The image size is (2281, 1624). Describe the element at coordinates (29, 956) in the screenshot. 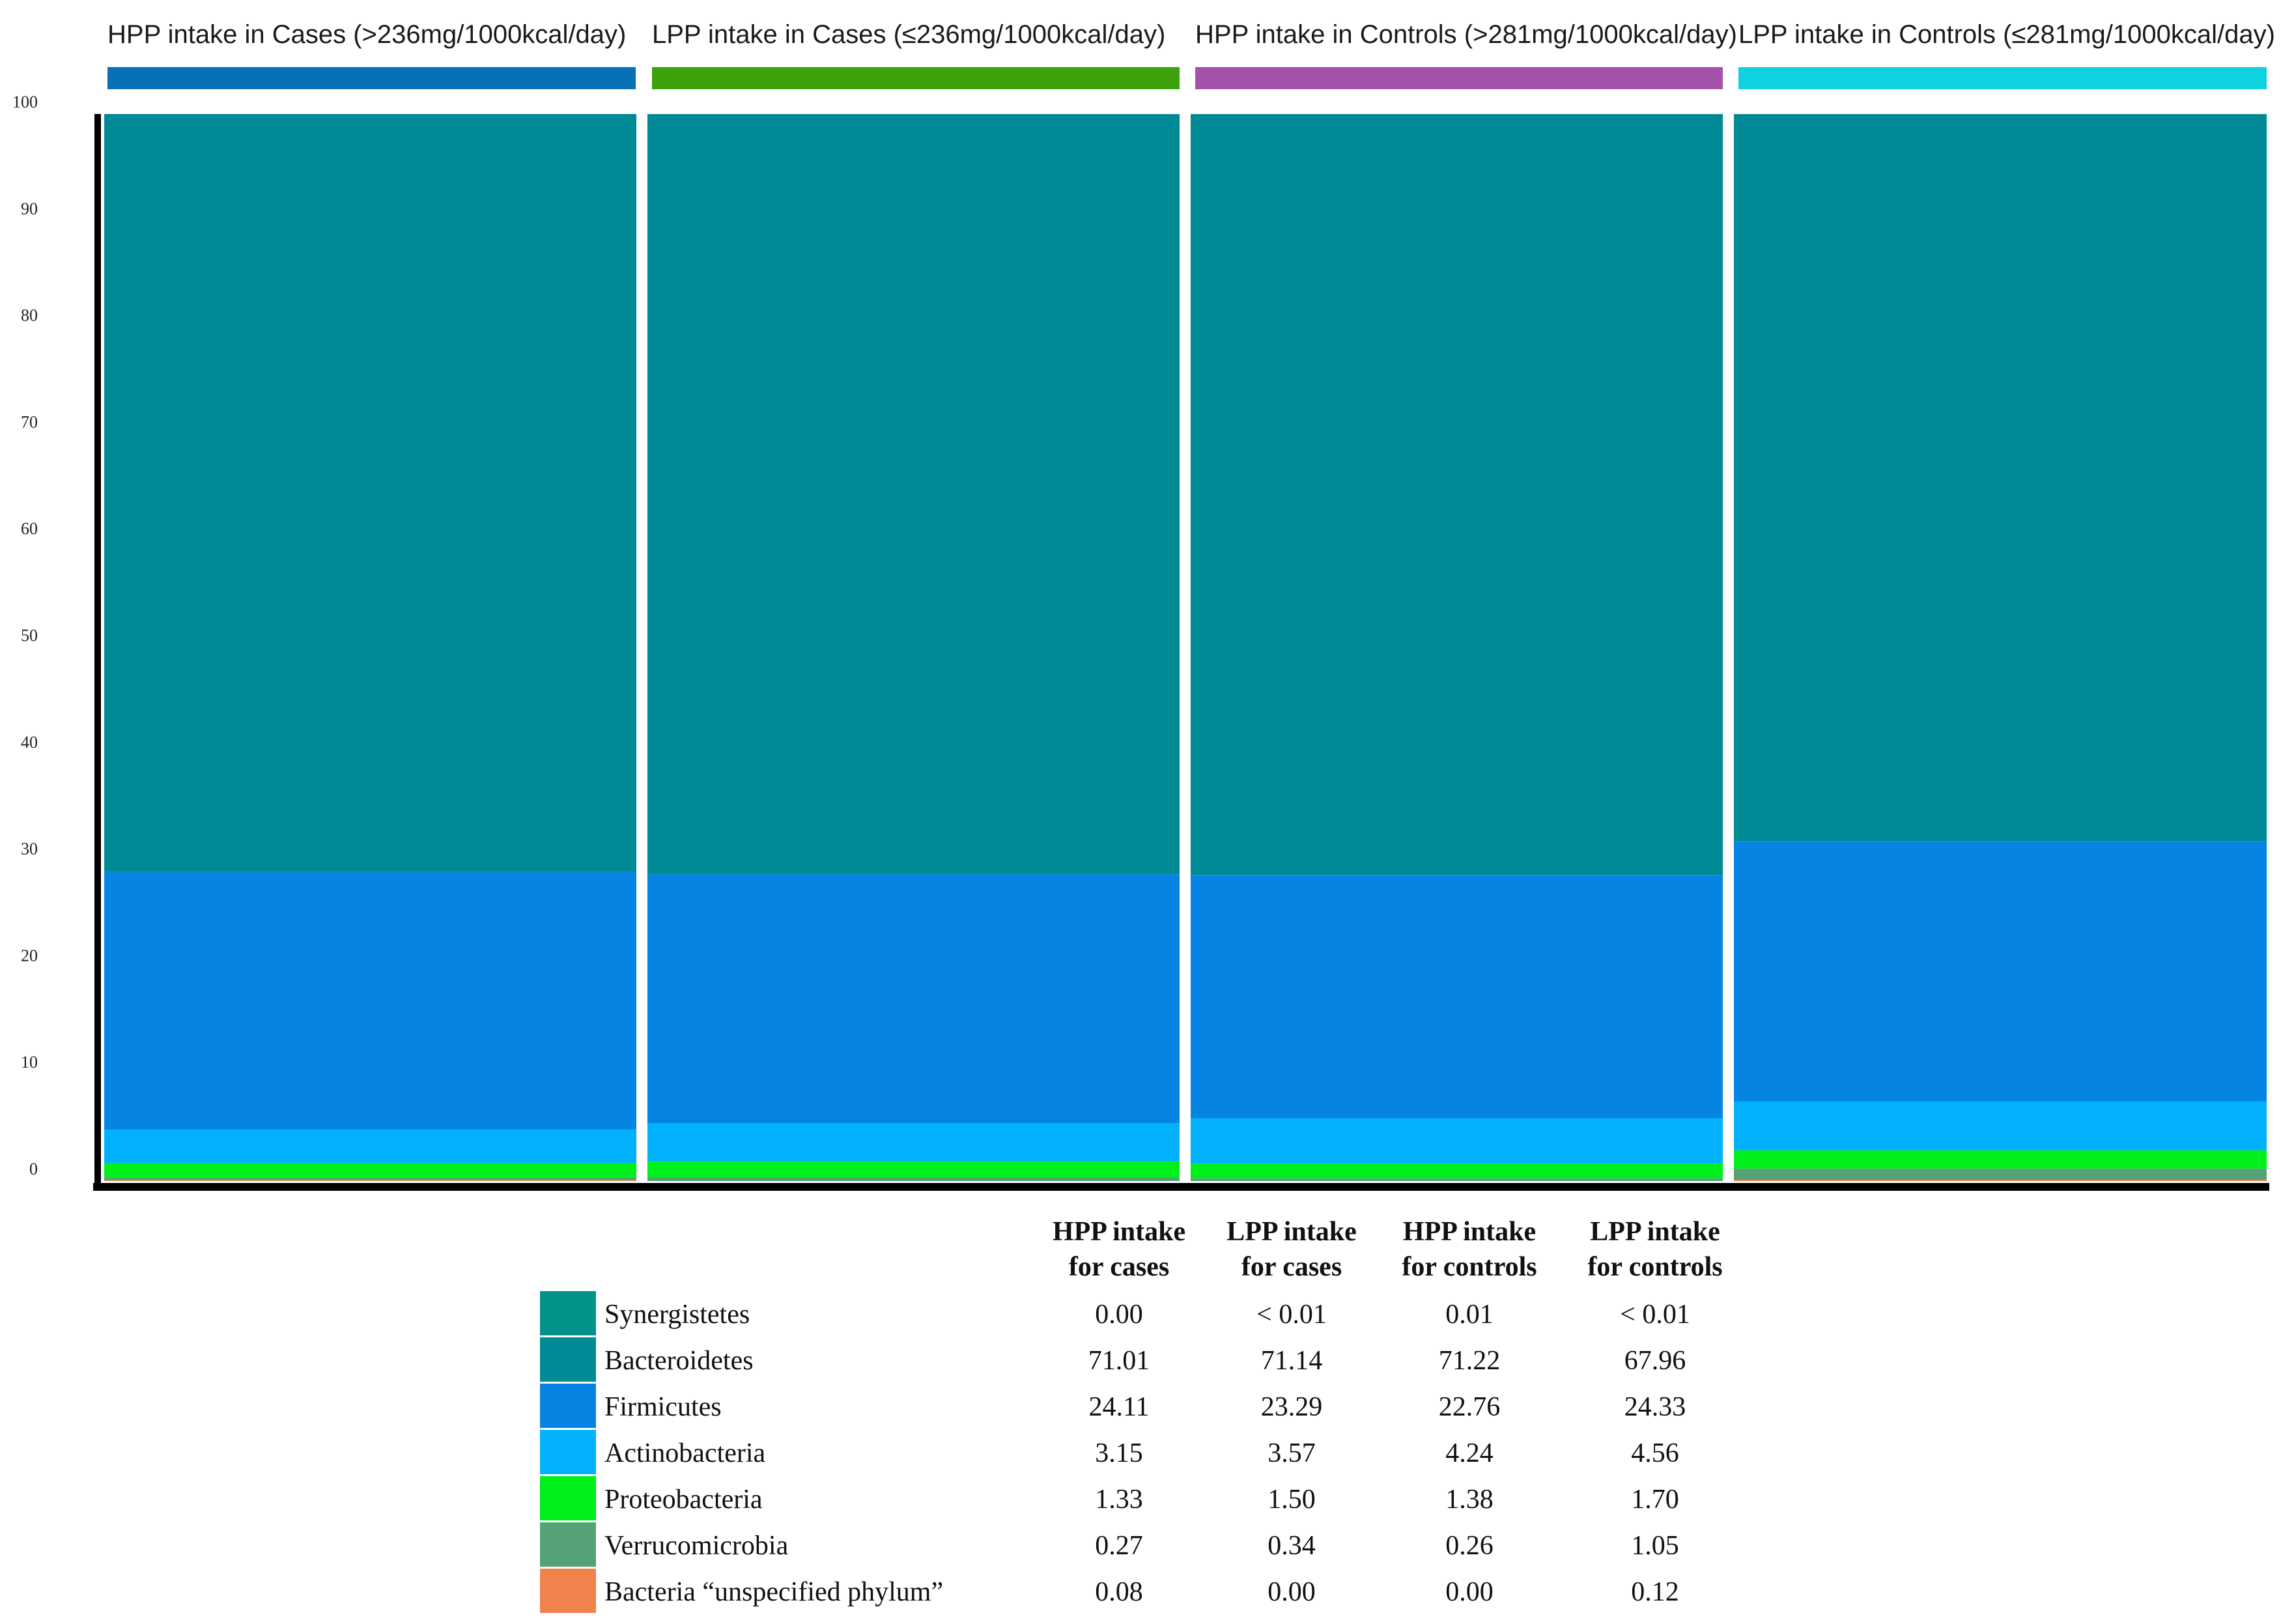

I see `y-tick-label: 20` at that location.